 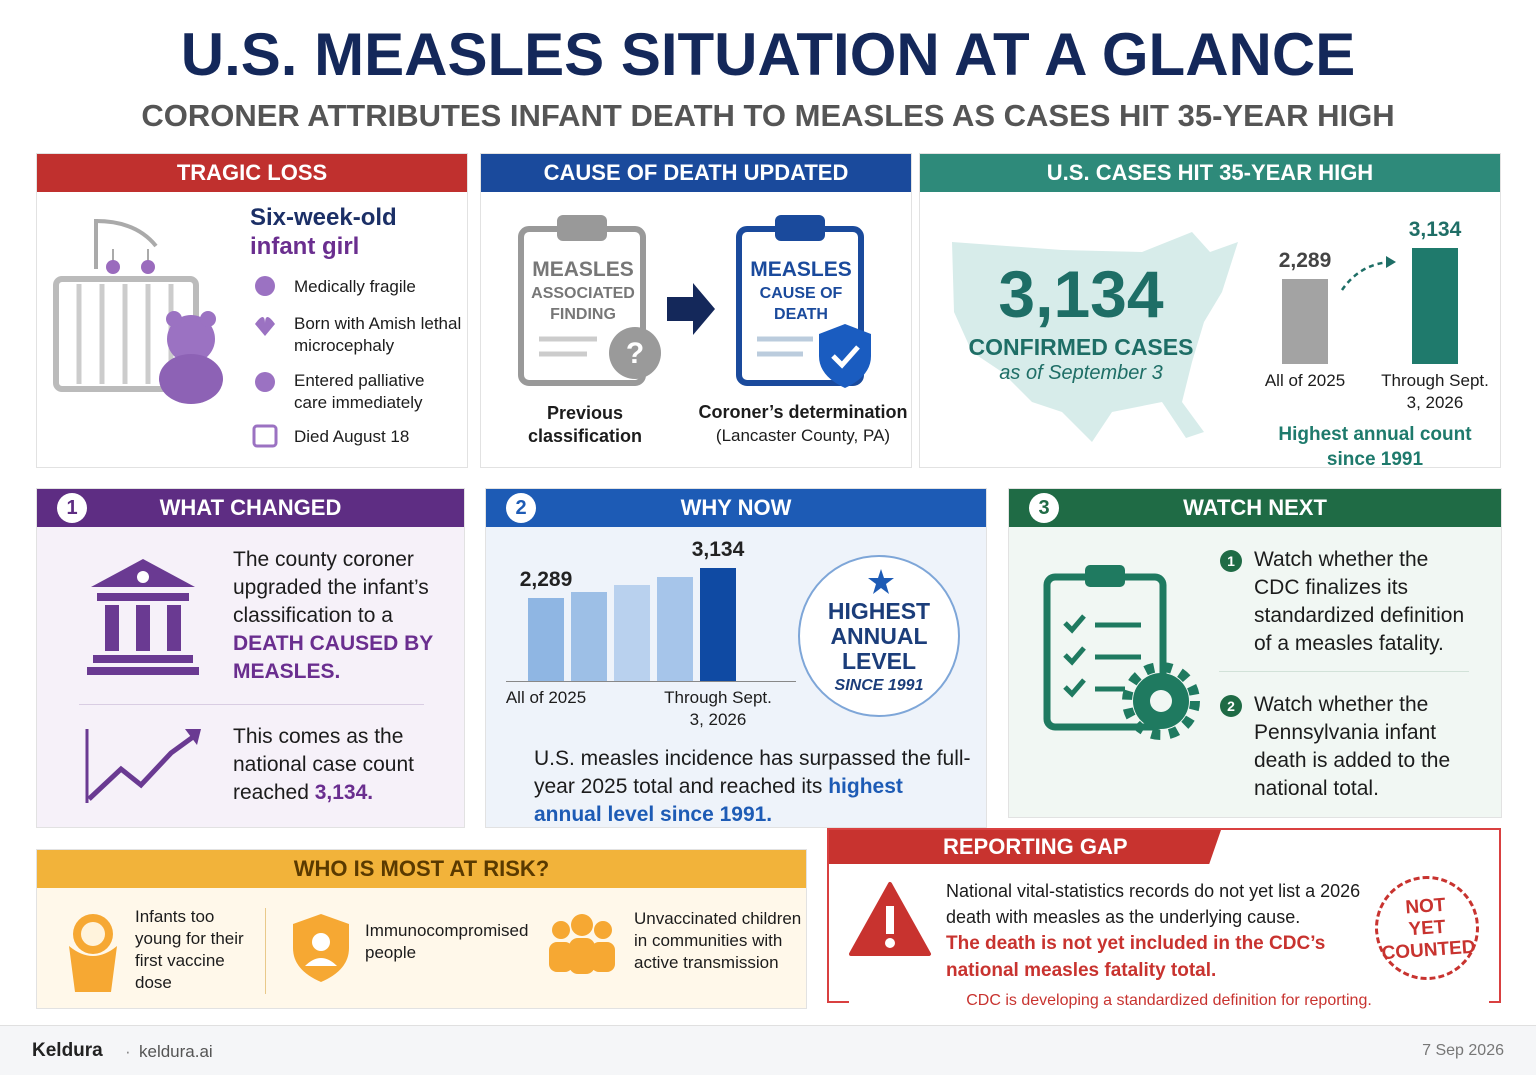 I want to click on warning-icon, so click(x=890, y=919).